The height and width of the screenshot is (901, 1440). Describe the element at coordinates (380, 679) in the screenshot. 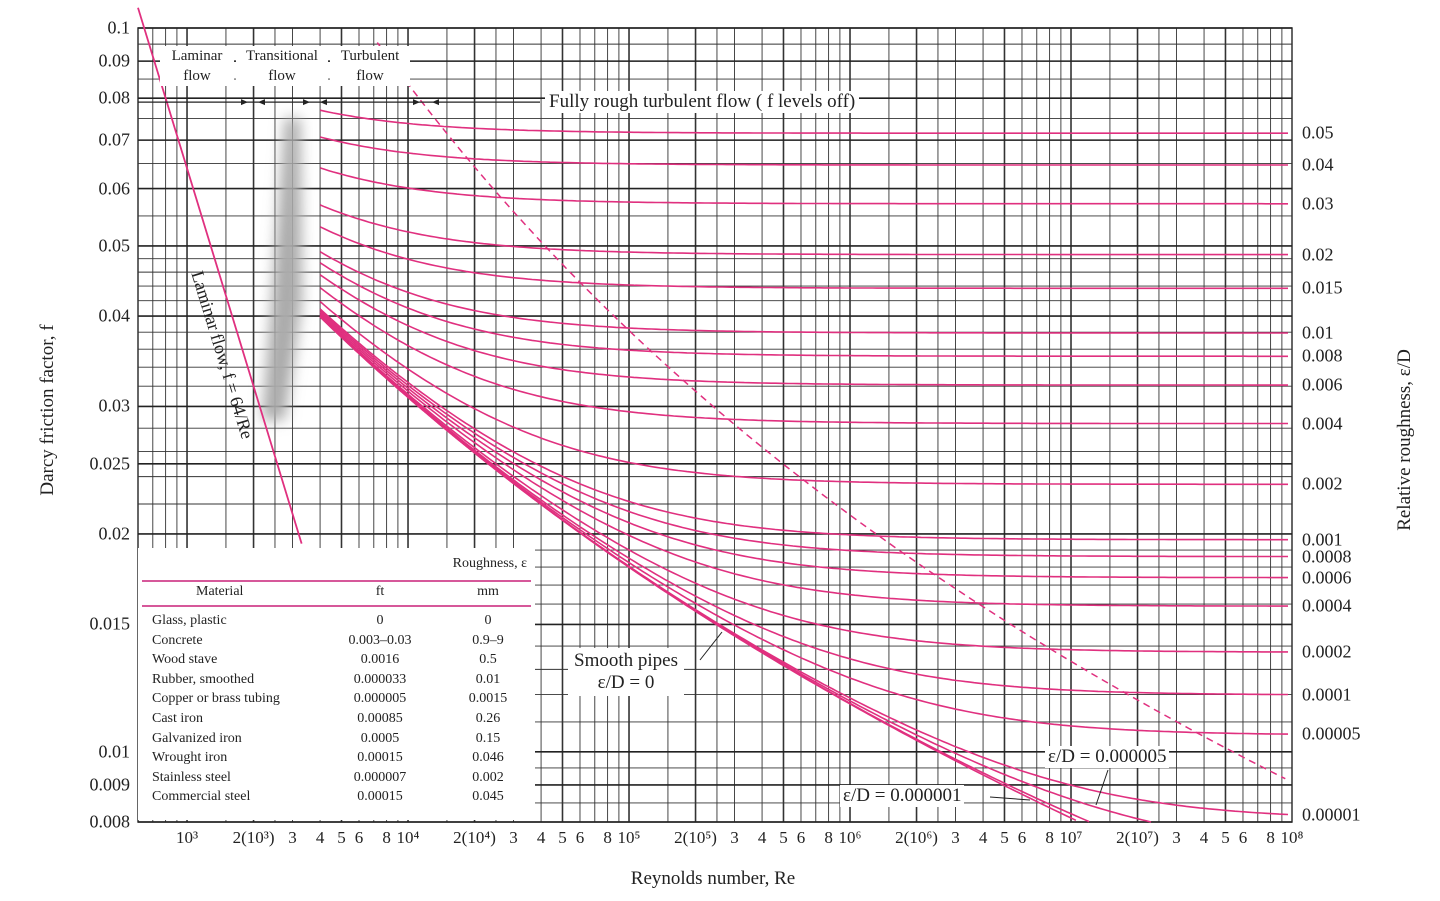

I see `table-cell: 0.000033` at that location.